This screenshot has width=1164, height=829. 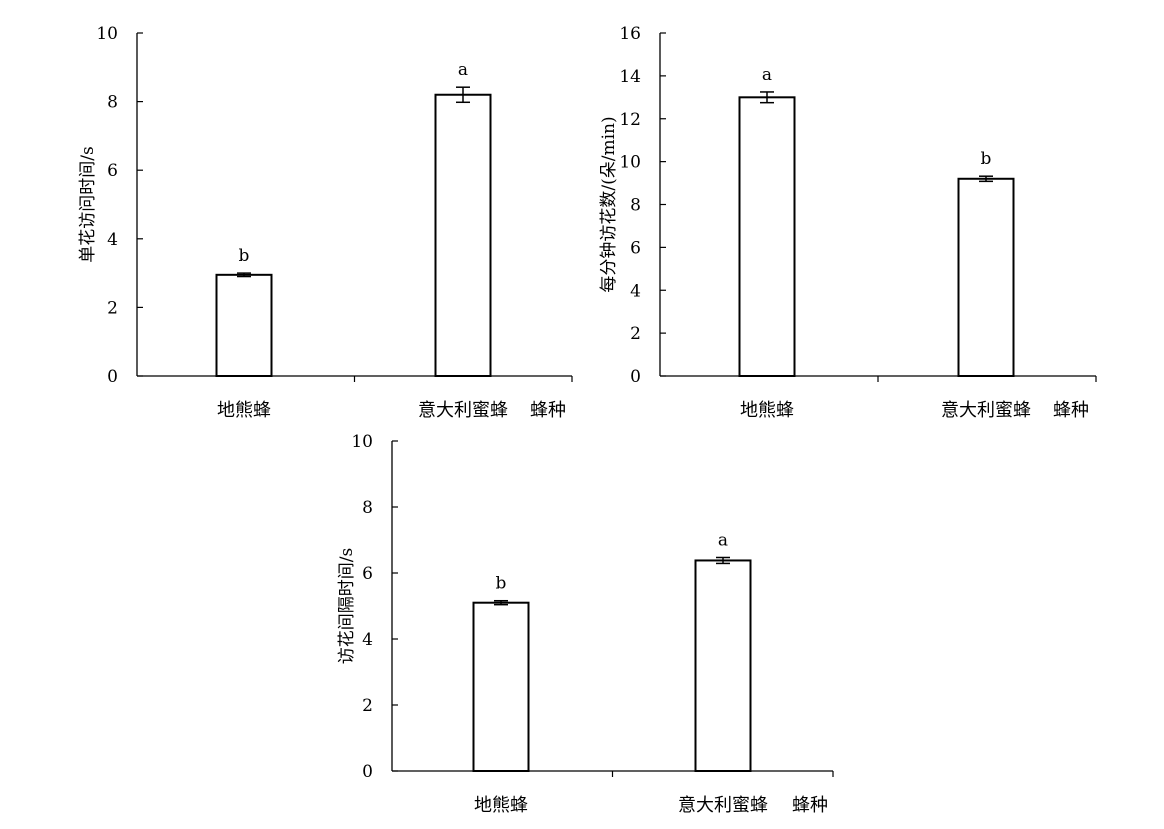 I want to click on y-axis-label: 每分钟访花数/(朵/min), so click(x=609, y=204).